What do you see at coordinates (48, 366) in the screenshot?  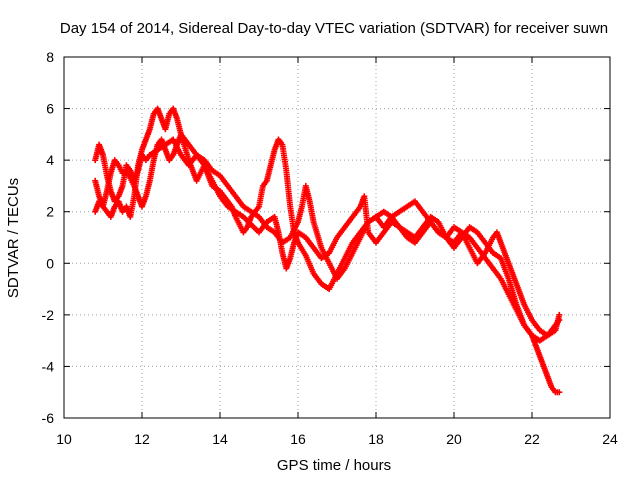 I see `y-tick-label: -4` at bounding box center [48, 366].